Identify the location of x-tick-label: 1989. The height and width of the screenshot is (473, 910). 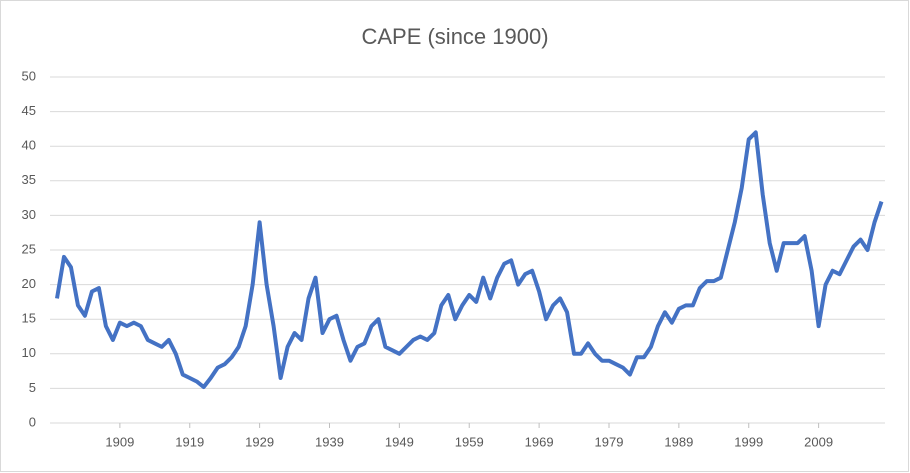
(678, 441).